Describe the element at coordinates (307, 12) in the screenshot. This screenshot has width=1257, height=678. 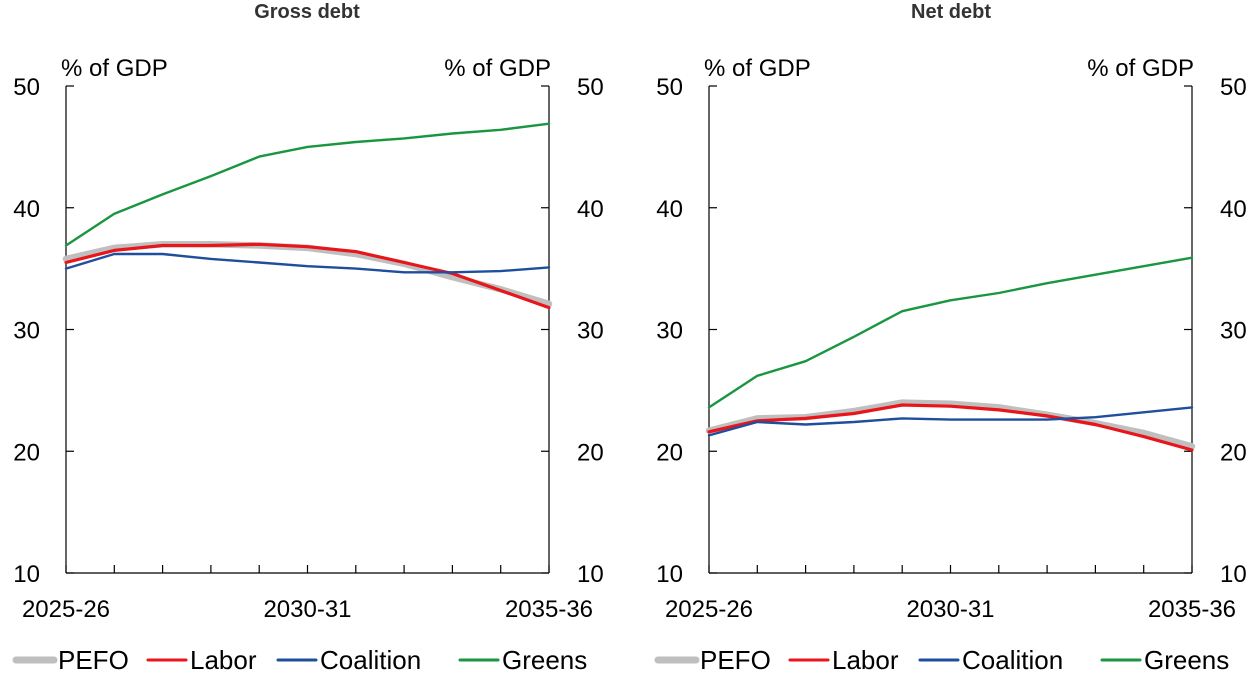
I see `chart1-title: Gross debt` at that location.